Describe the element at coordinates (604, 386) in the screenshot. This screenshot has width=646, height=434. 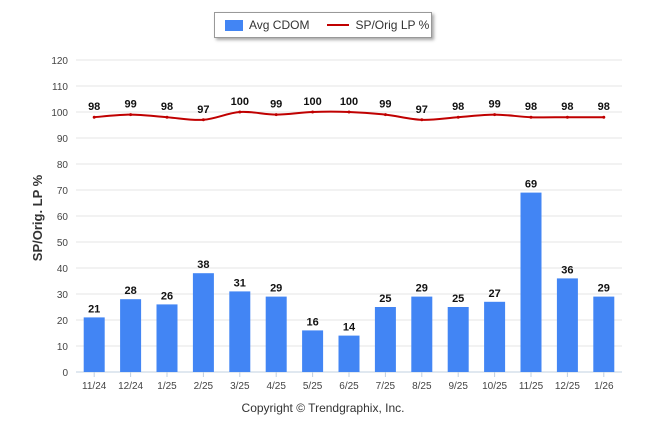
I see `x-tick-label: 1/26` at that location.